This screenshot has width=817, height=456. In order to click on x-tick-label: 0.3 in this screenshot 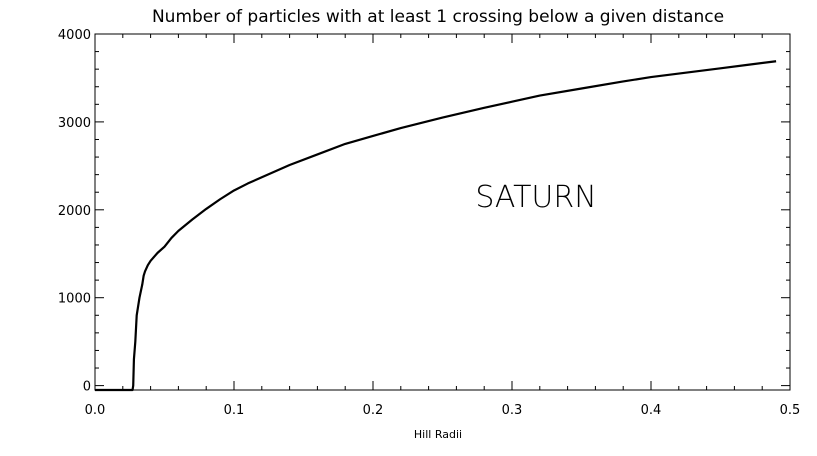, I will do `click(512, 410)`.